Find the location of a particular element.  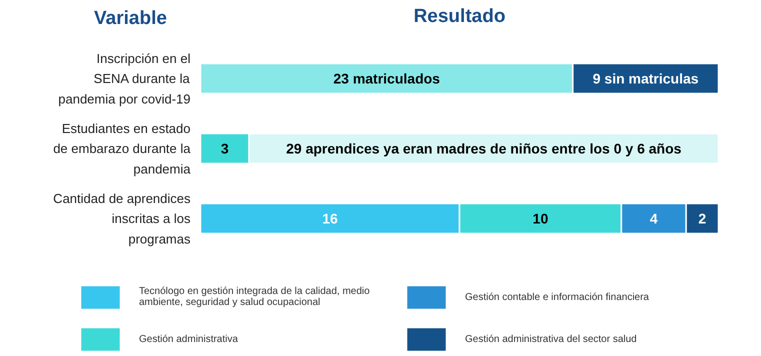

data-label: 16 is located at coordinates (330, 218).